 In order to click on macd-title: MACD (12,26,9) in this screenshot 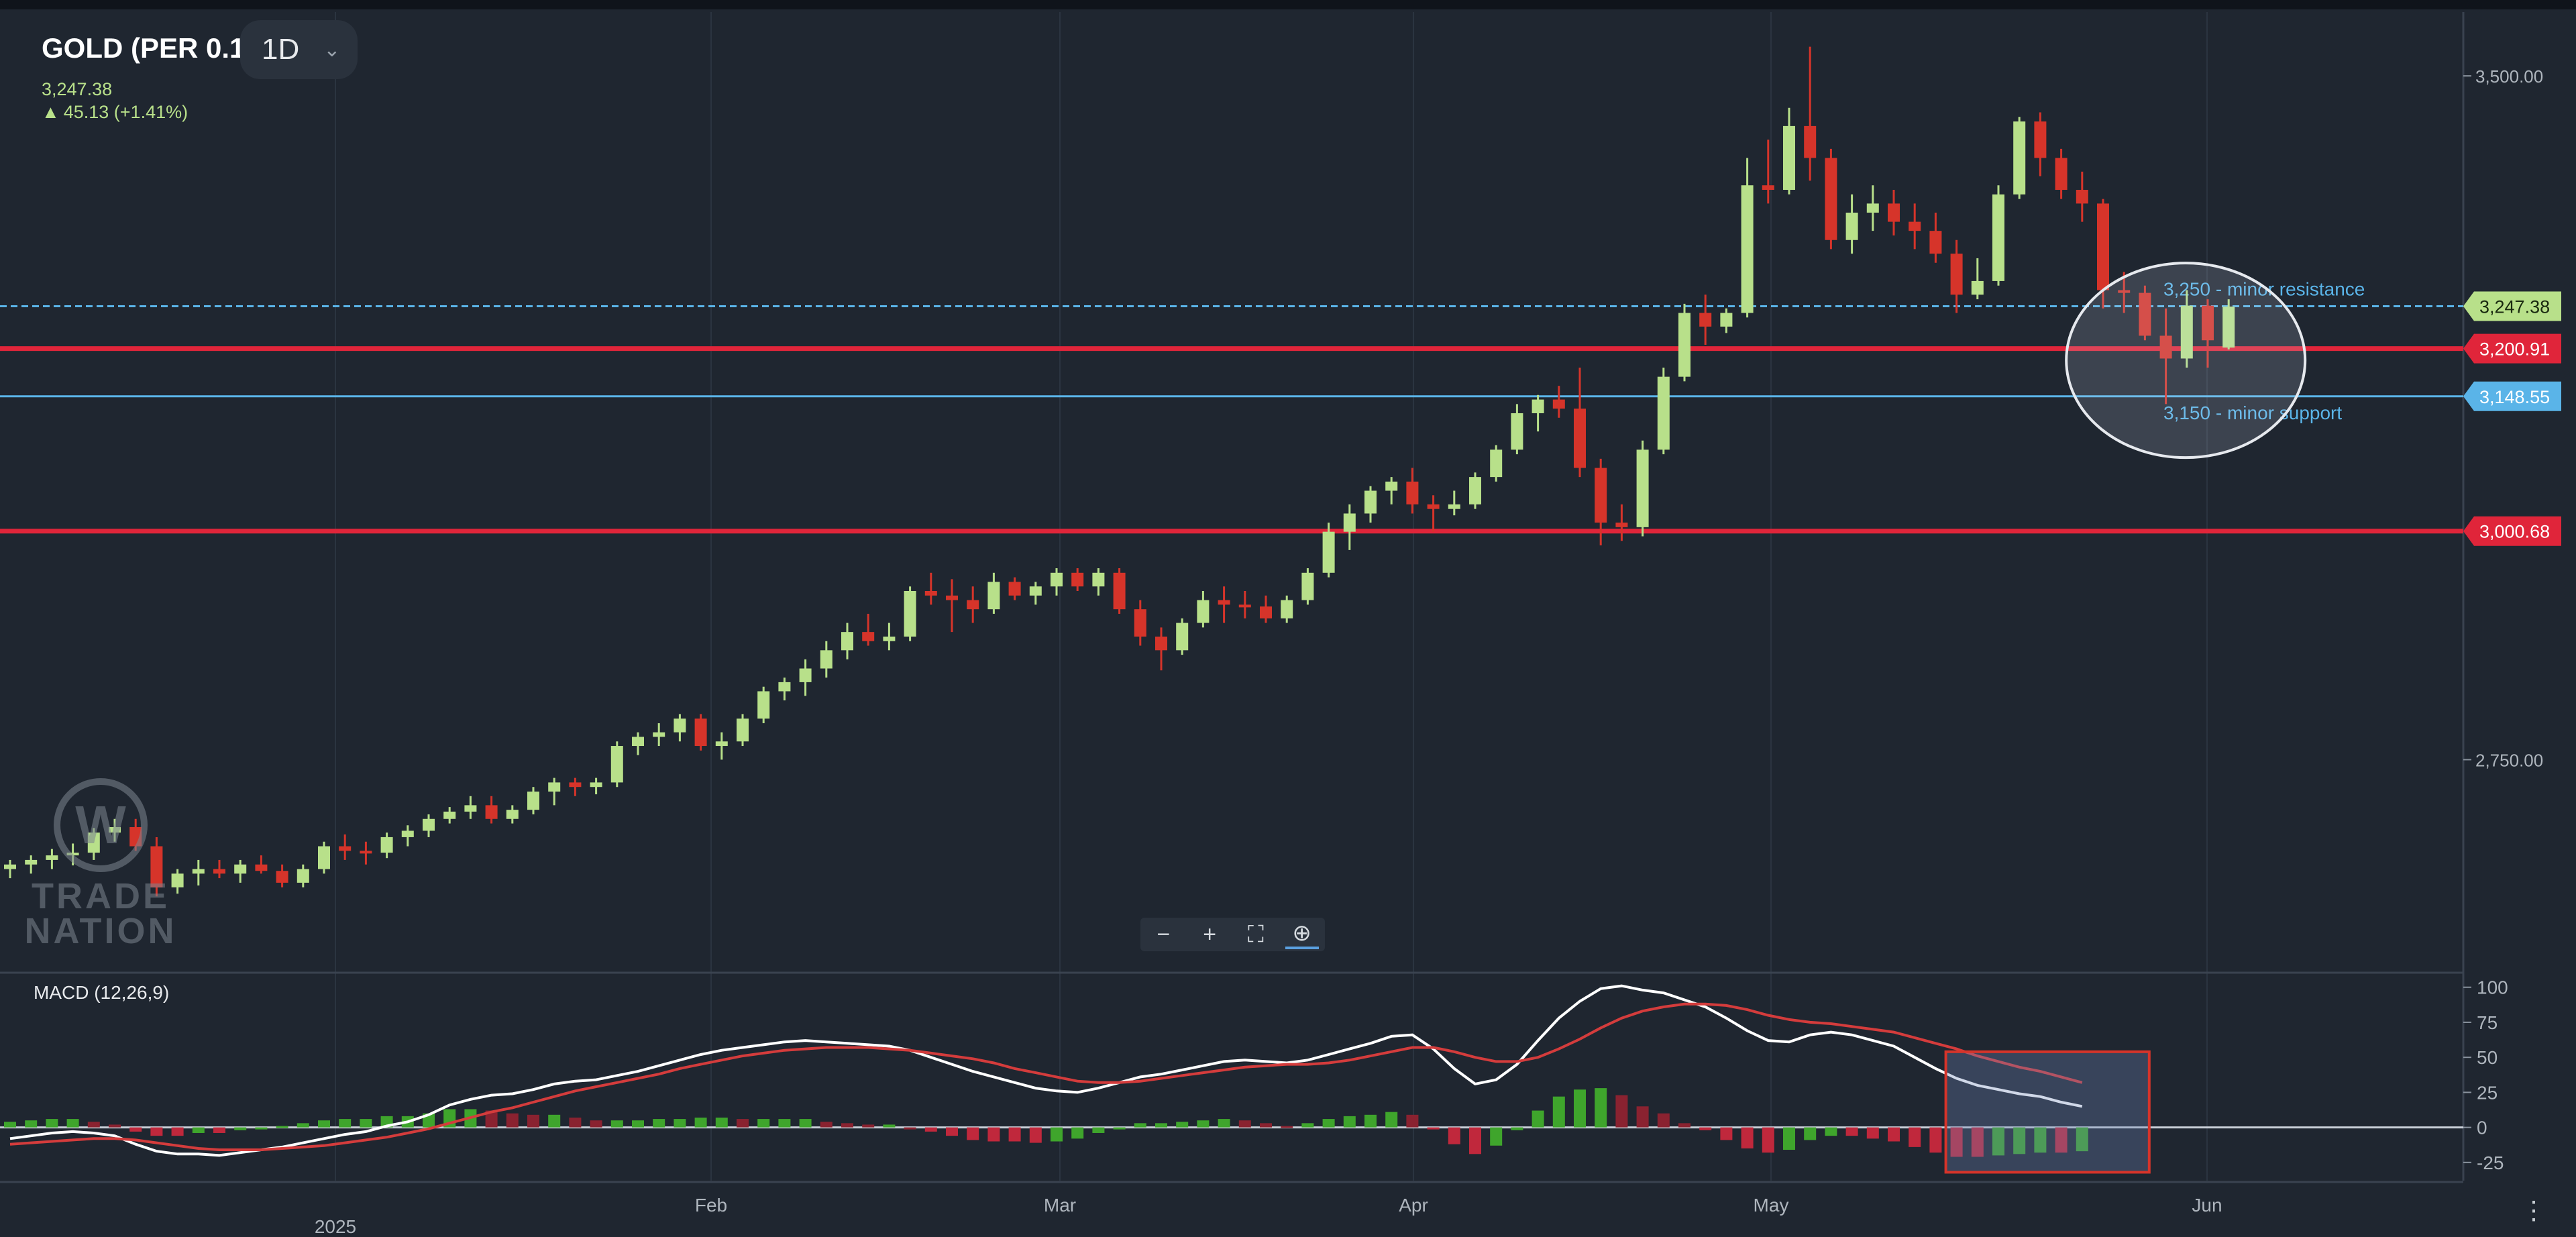, I will do `click(102, 992)`.